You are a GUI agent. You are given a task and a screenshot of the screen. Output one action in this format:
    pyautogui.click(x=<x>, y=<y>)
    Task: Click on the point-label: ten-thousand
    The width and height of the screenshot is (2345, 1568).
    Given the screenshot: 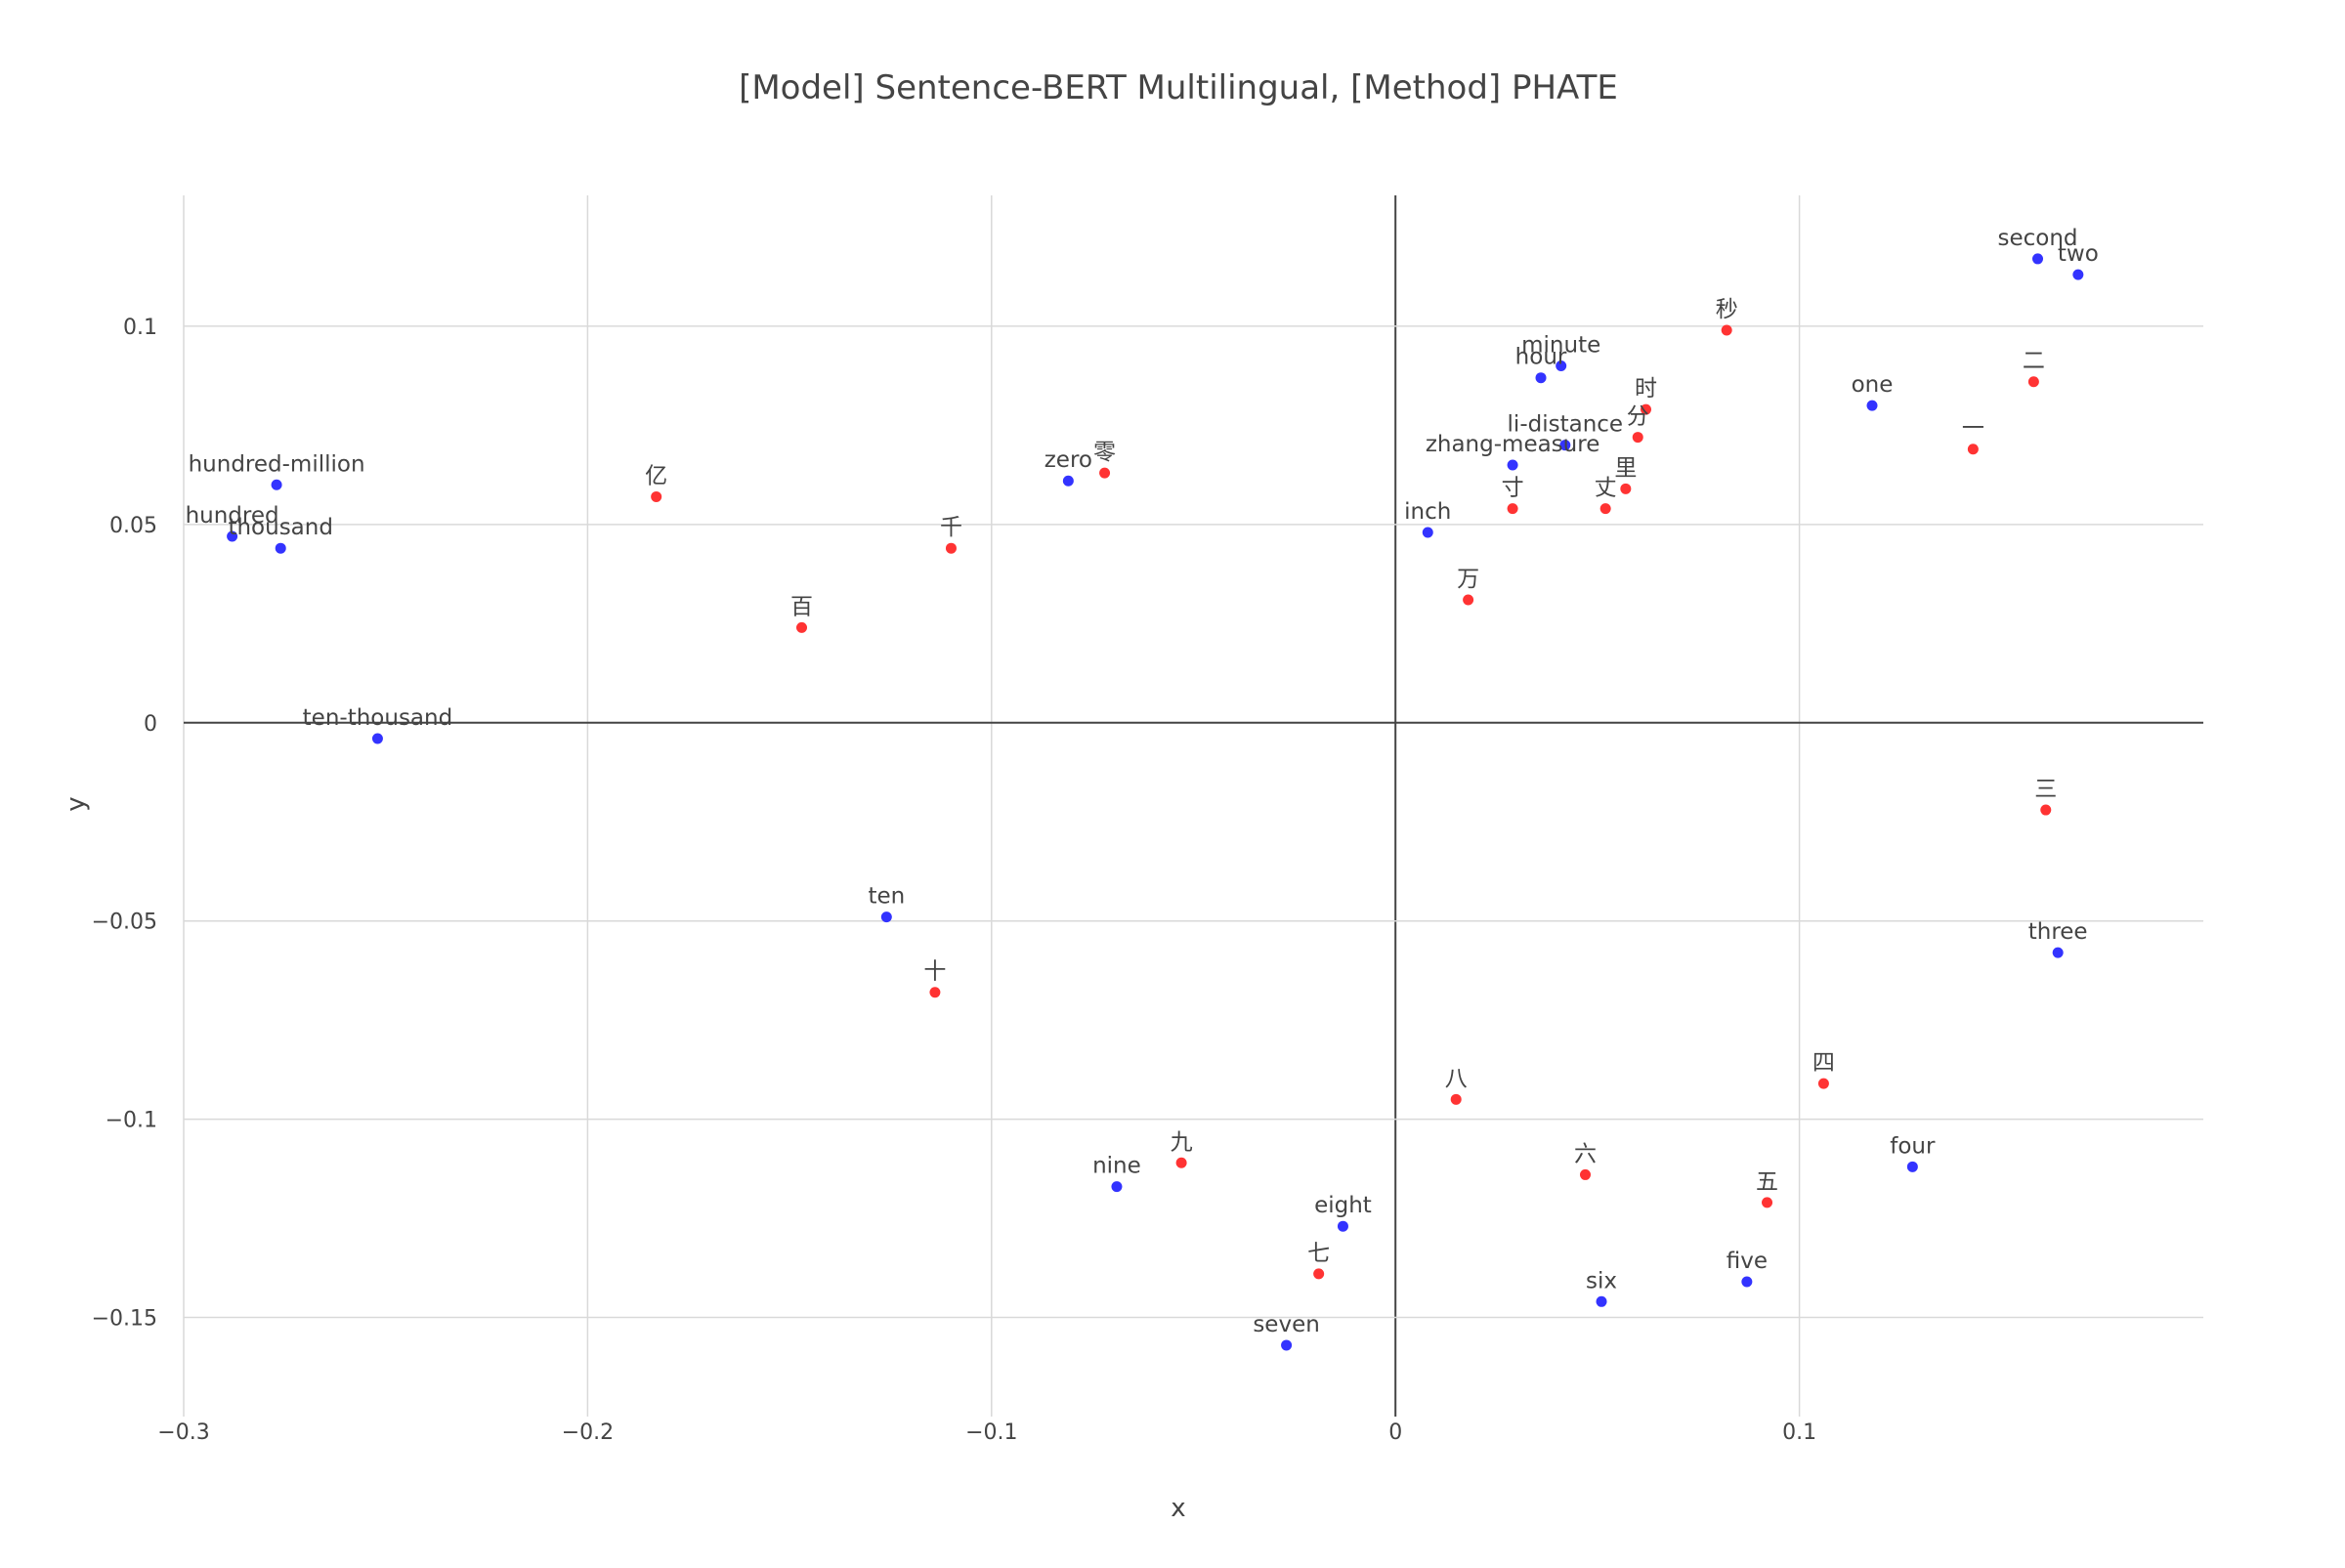 What is the action you would take?
    pyautogui.click(x=378, y=718)
    